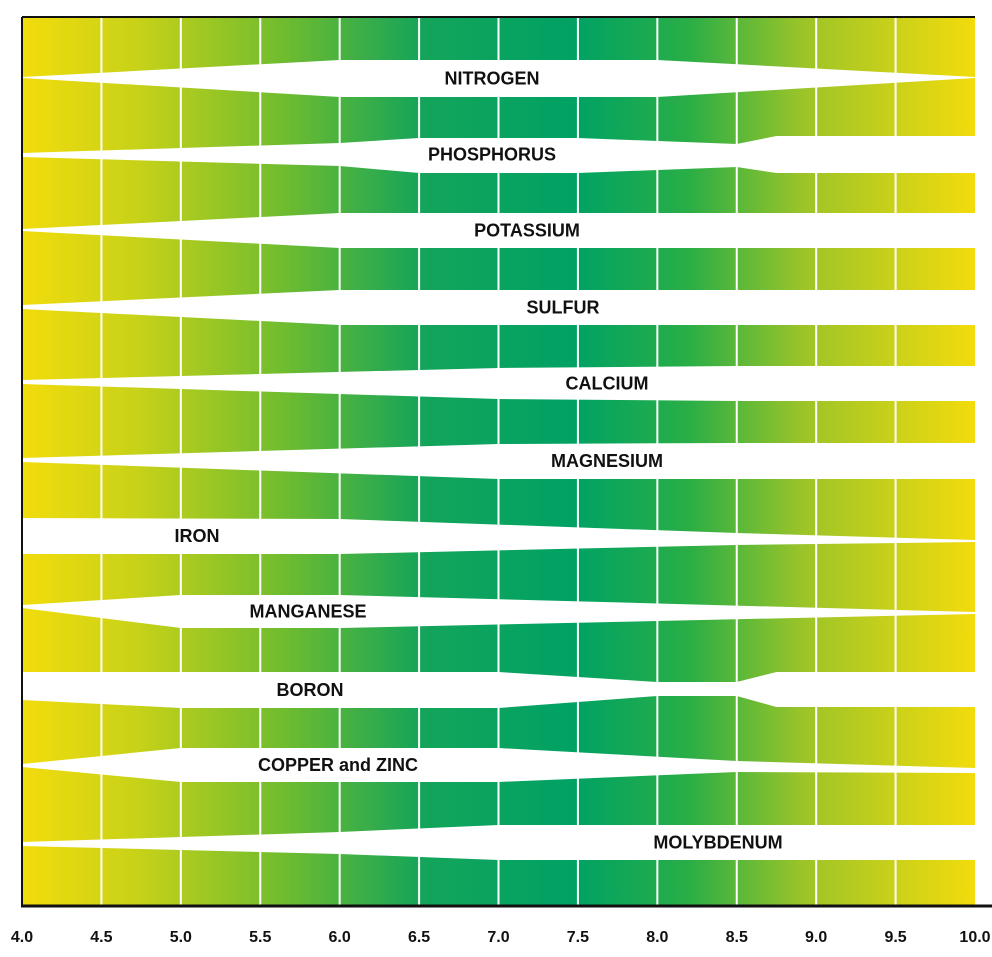 The image size is (992, 957). I want to click on x-tick-label: 10.0, so click(974, 937).